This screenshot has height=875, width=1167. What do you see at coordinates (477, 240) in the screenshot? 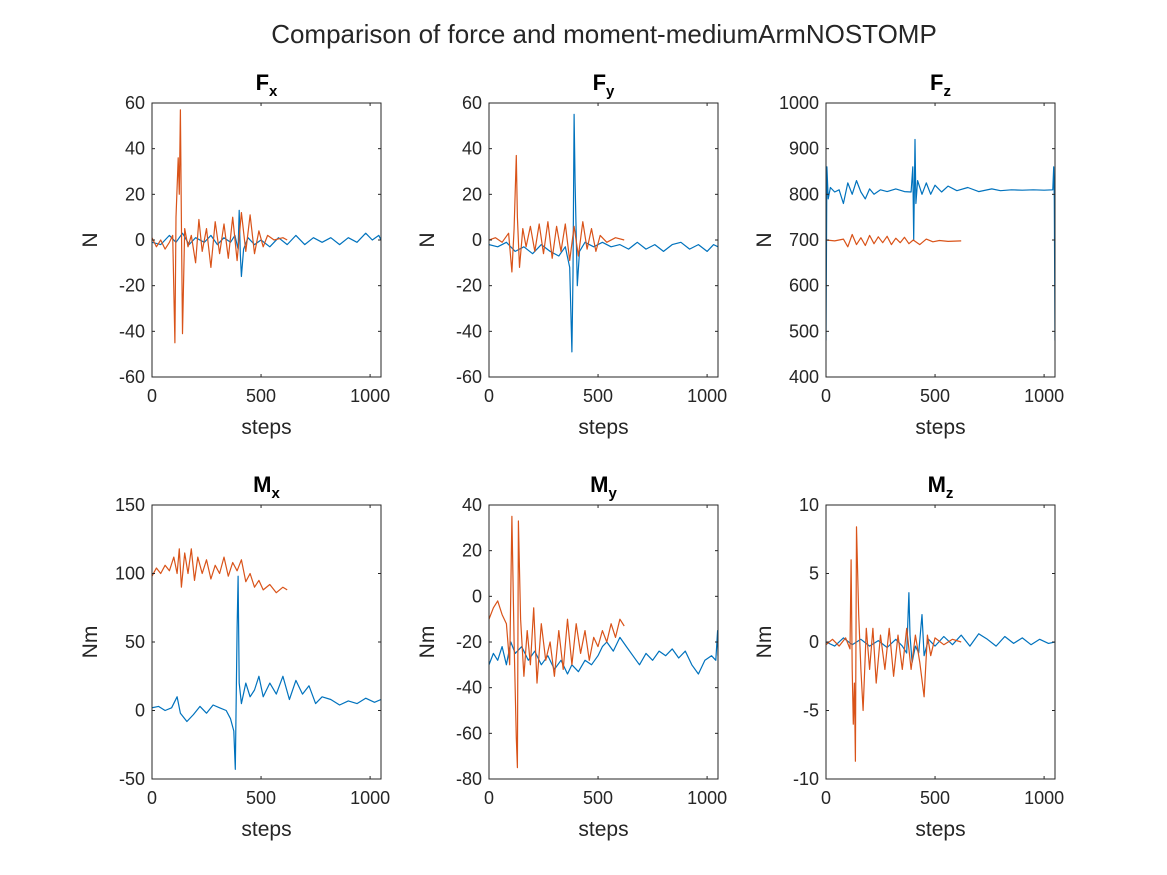
I see `y-tick-label-fy-0: 0` at bounding box center [477, 240].